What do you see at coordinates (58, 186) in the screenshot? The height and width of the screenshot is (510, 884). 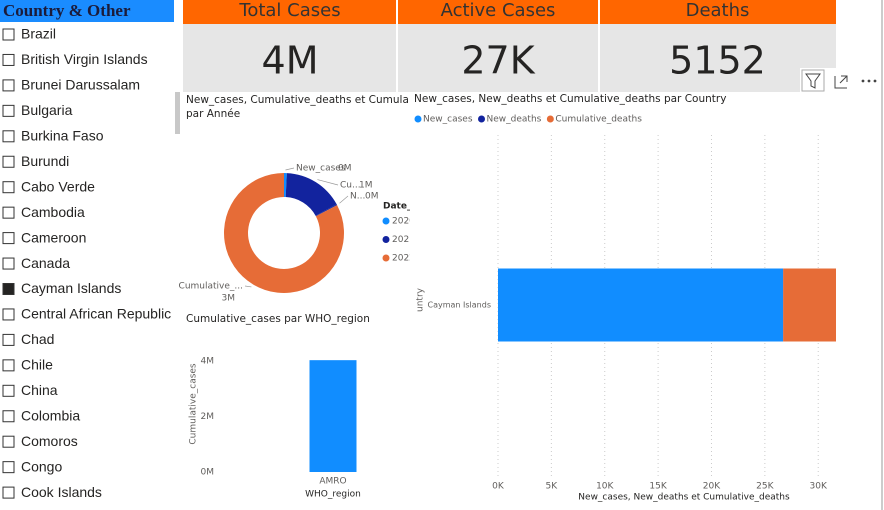 I see `slicer-item: Cabo Verde` at bounding box center [58, 186].